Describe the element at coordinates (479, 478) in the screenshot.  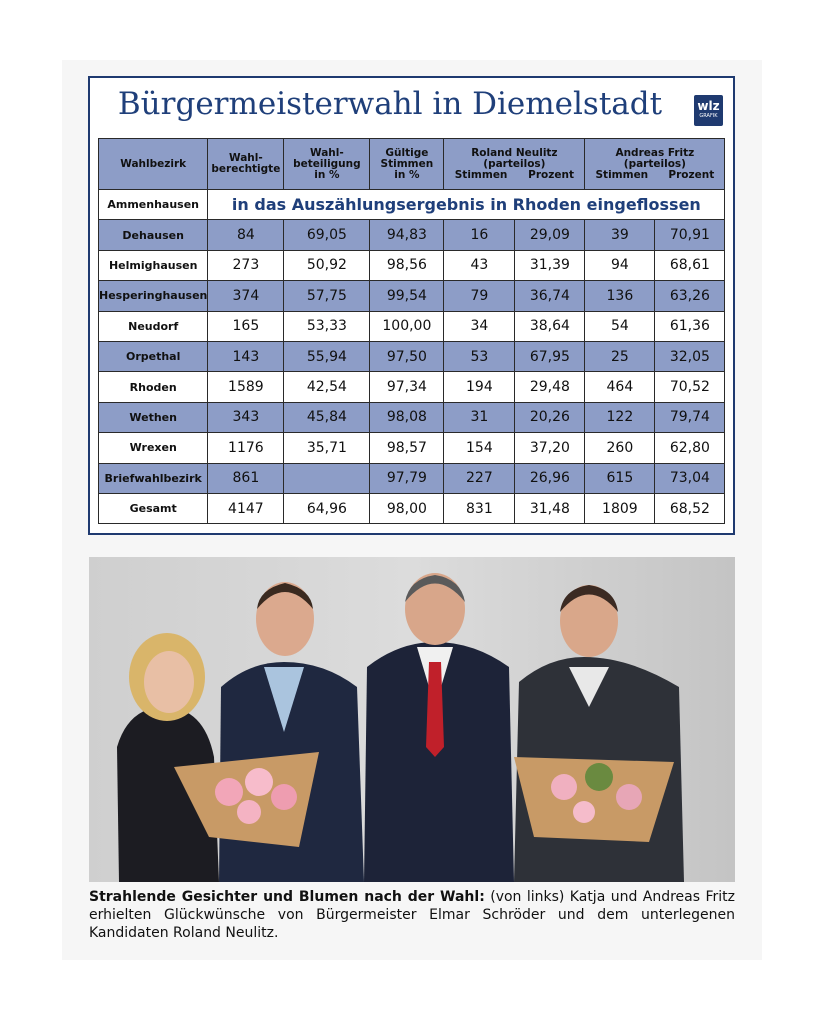
I see `cell: 227` at that location.